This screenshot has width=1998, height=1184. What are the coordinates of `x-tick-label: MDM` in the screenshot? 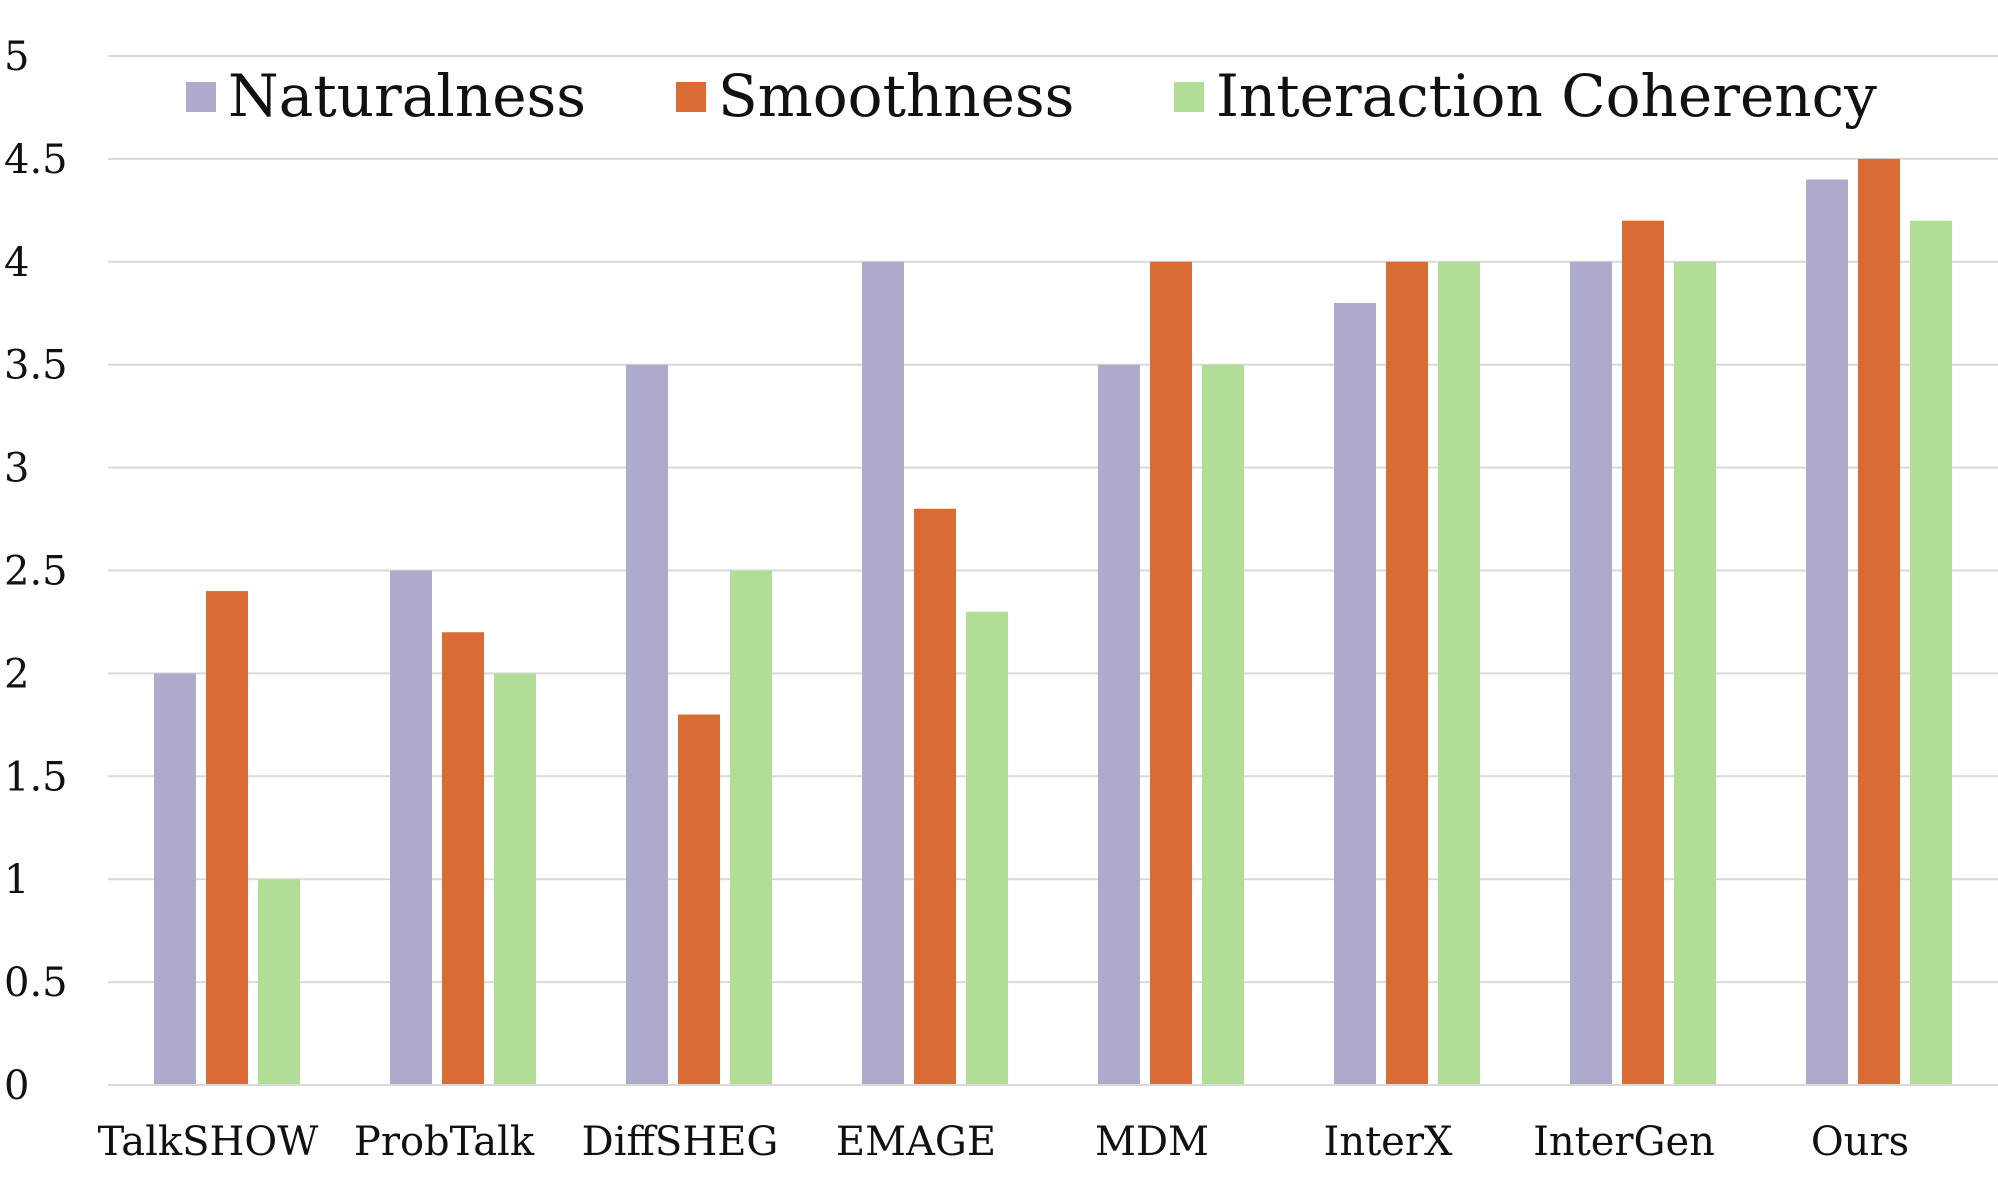 It's located at (1152, 1142).